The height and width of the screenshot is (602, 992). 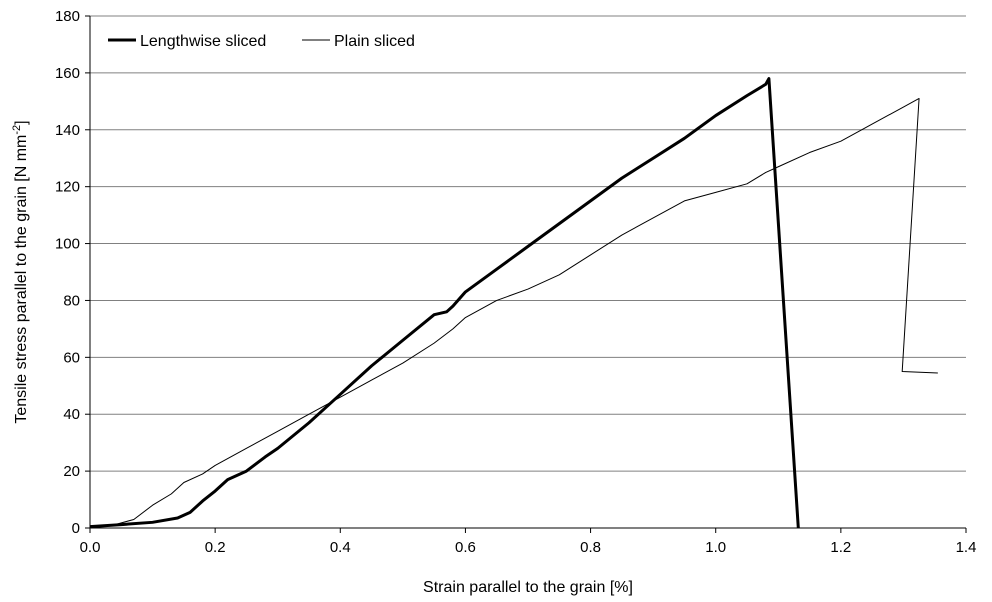 What do you see at coordinates (203, 41) in the screenshot?
I see `legend-label-lengthwise-sliced: Lengthwise sliced` at bounding box center [203, 41].